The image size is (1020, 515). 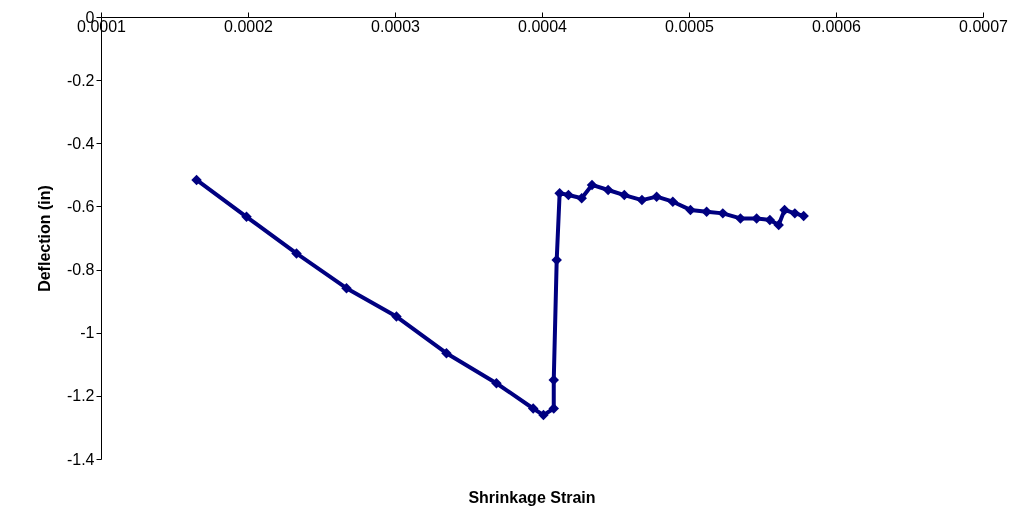 I want to click on y-tick-label: -1.4, so click(x=80, y=459).